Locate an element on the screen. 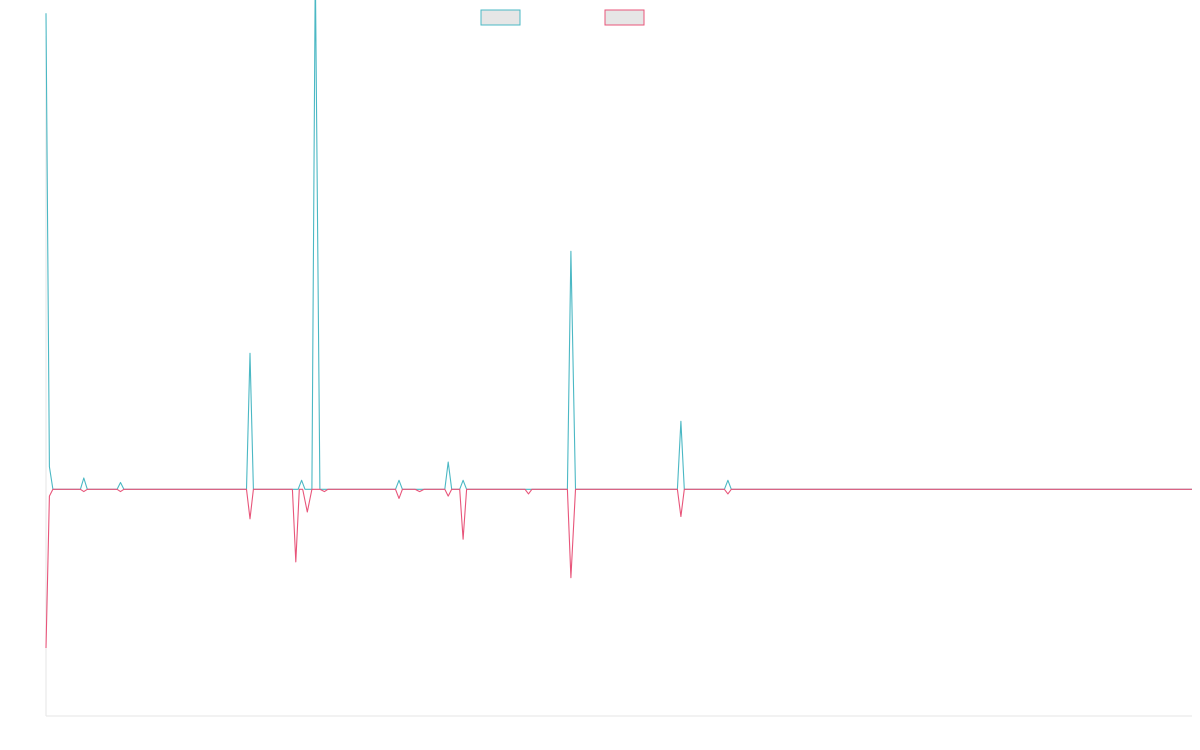 This screenshot has height=750, width=1200. legend is located at coordinates (562, 17).